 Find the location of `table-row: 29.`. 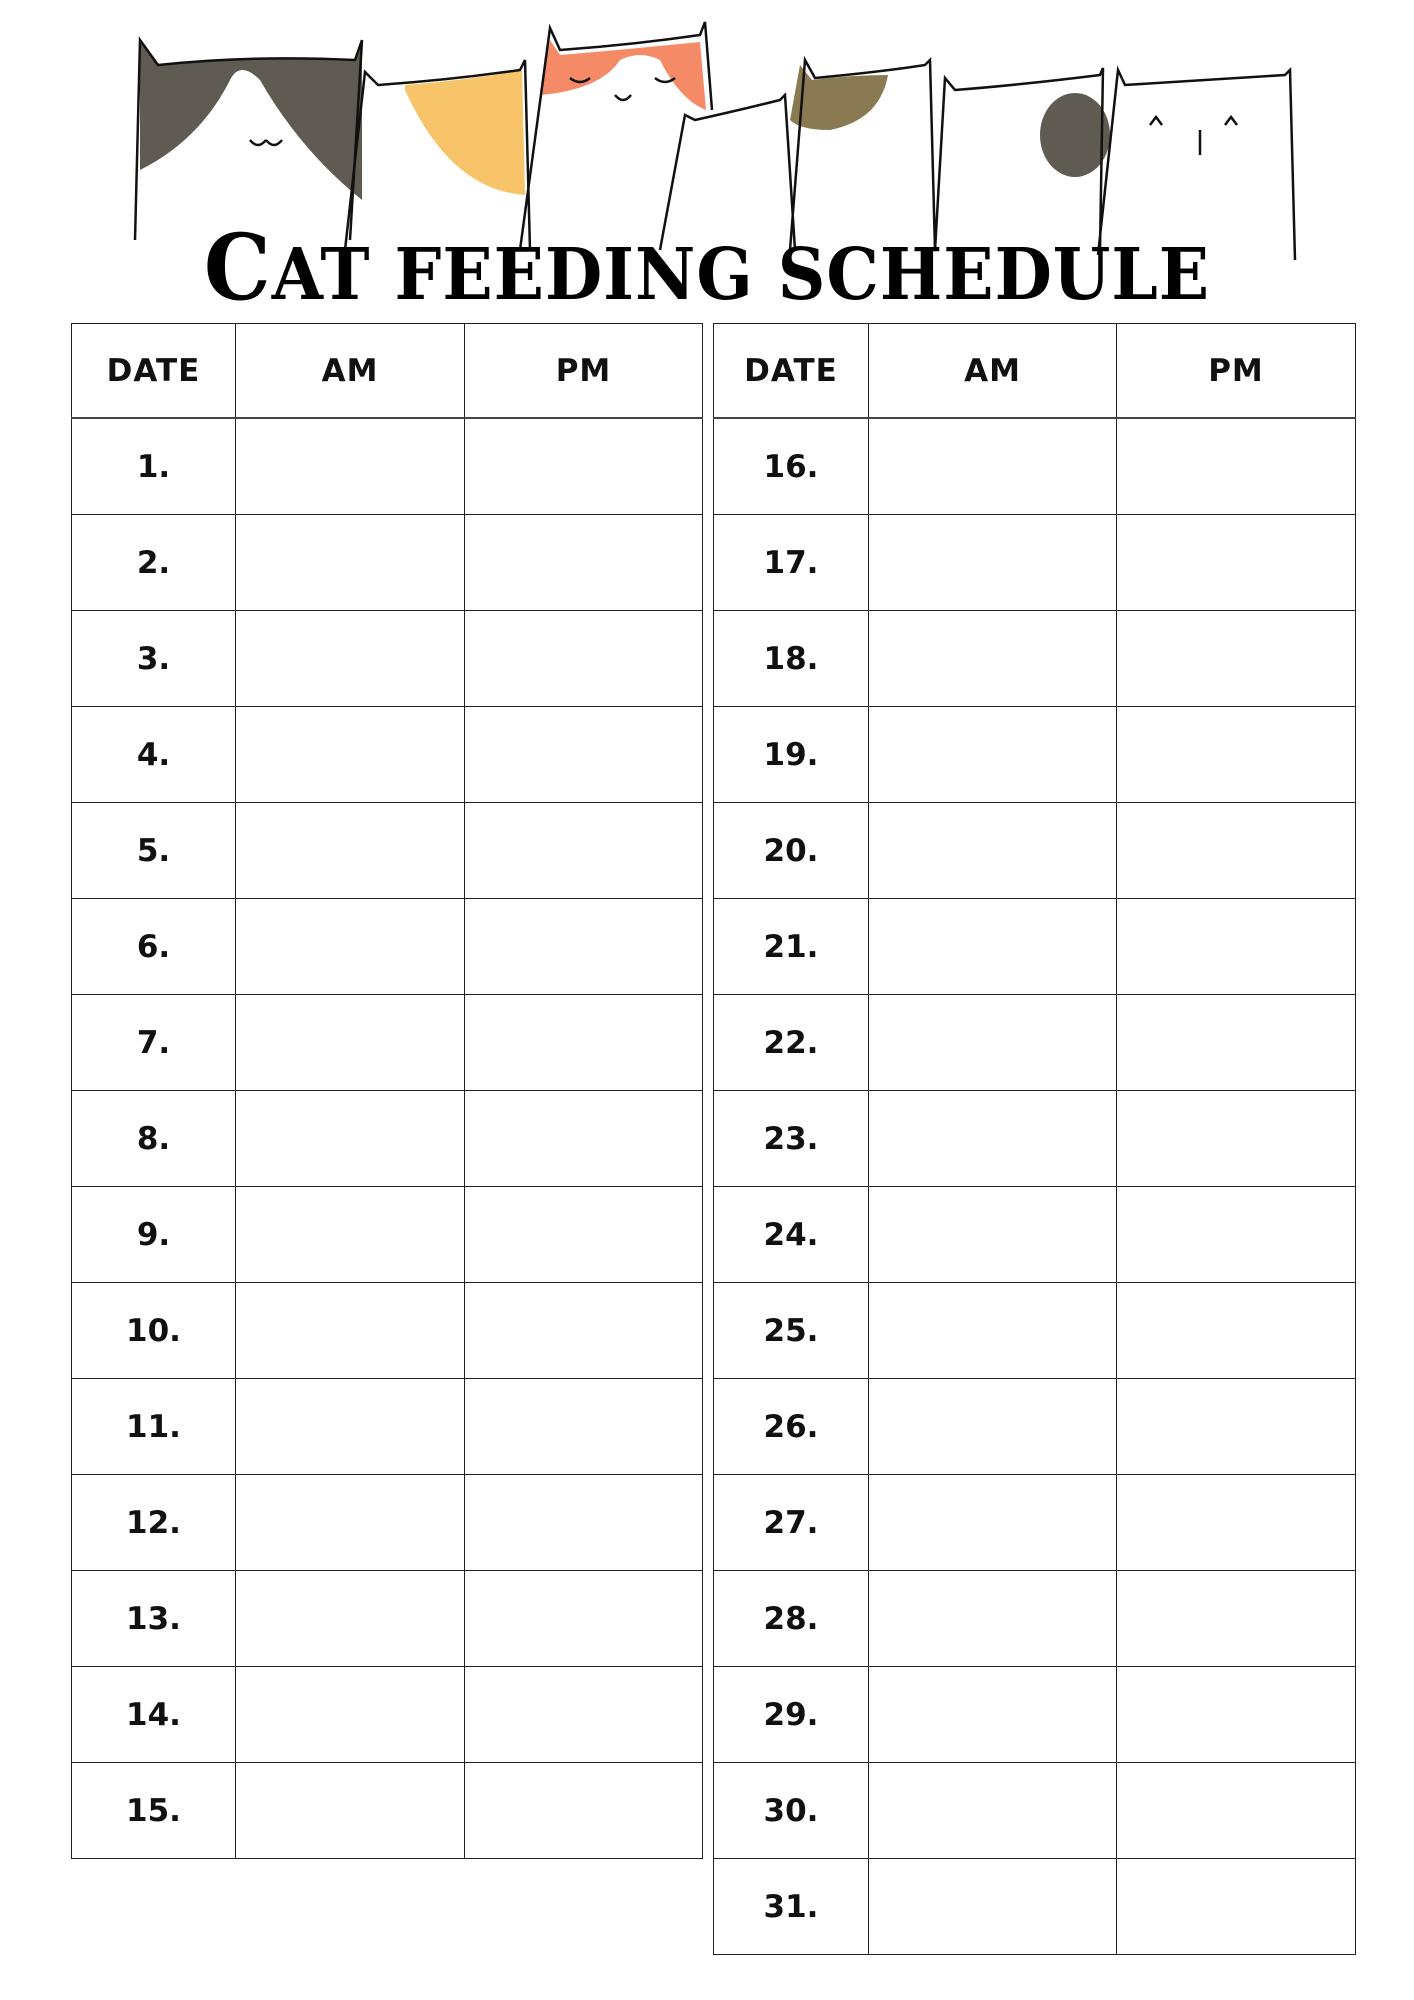

table-row: 29. is located at coordinates (1034, 1714).